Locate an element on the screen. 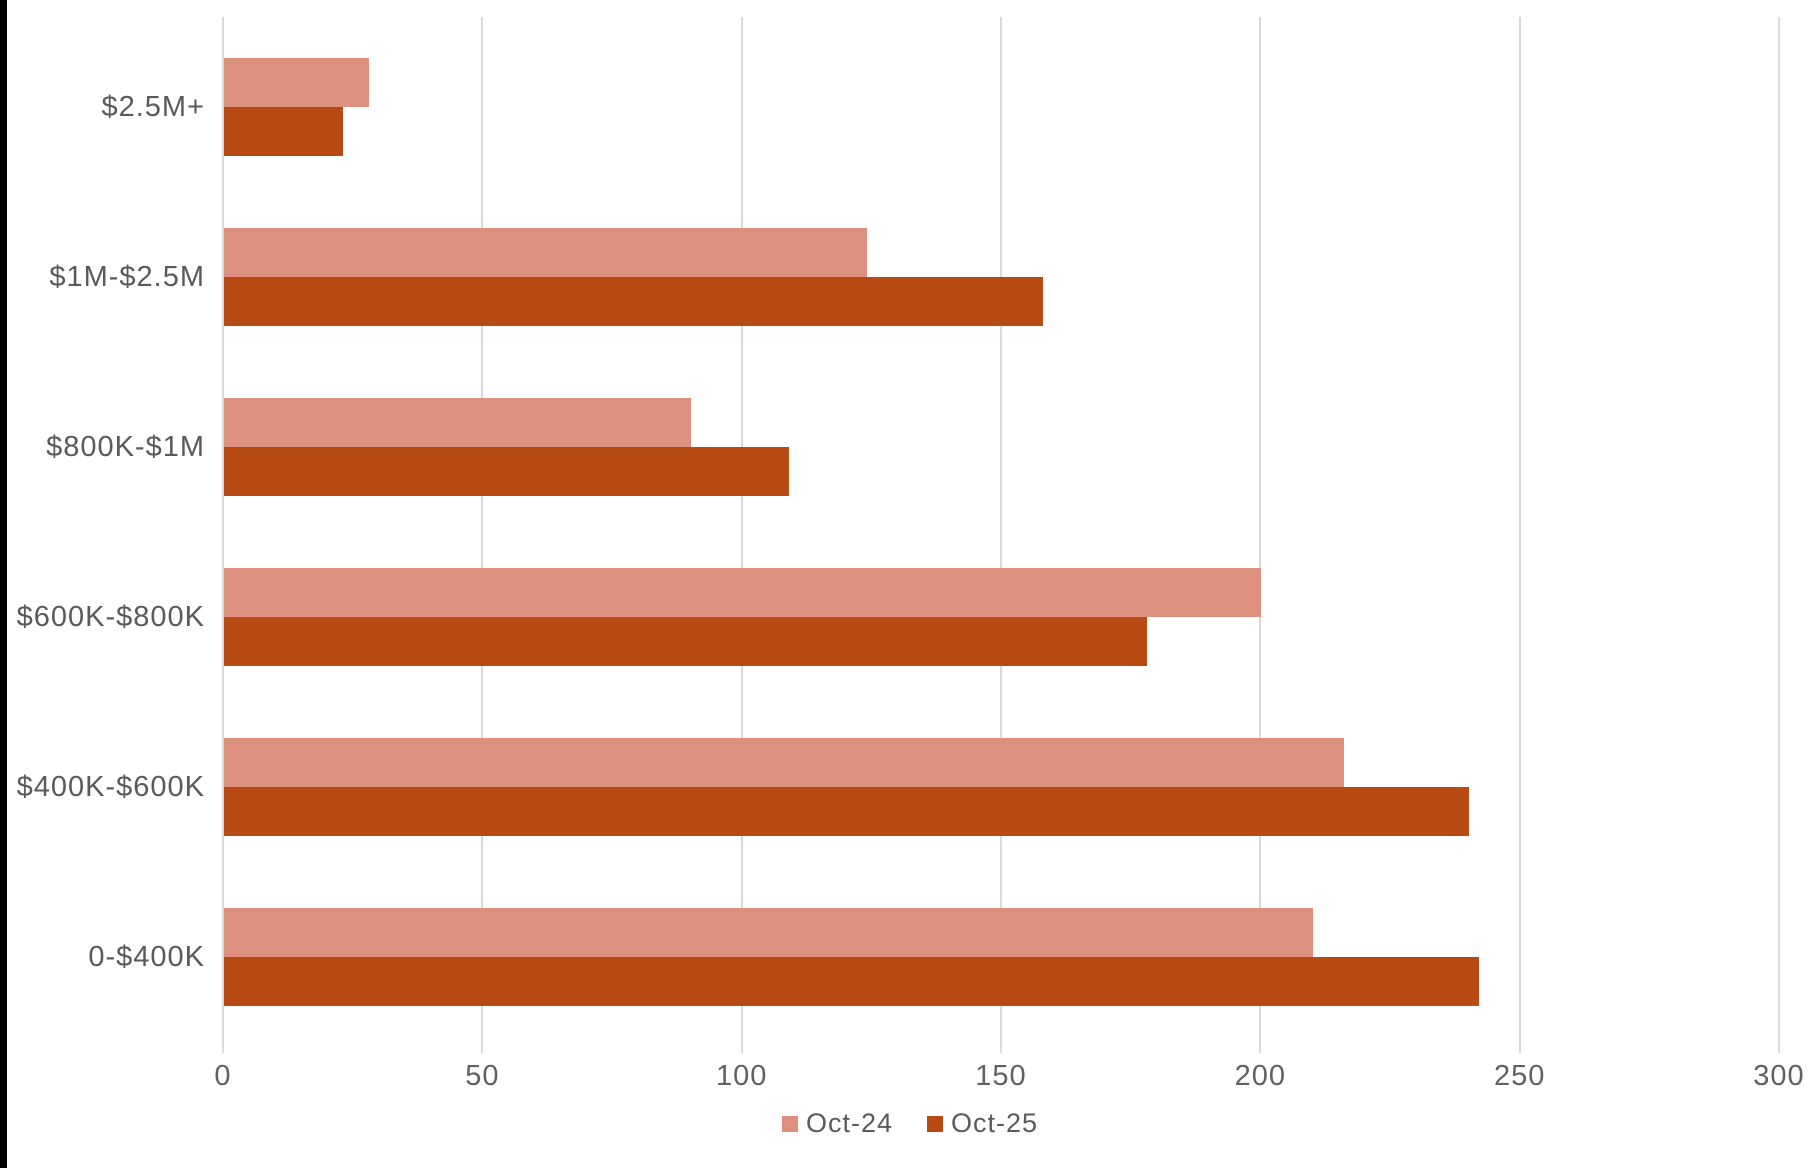  x-tick-label: 100 is located at coordinates (741, 1076).